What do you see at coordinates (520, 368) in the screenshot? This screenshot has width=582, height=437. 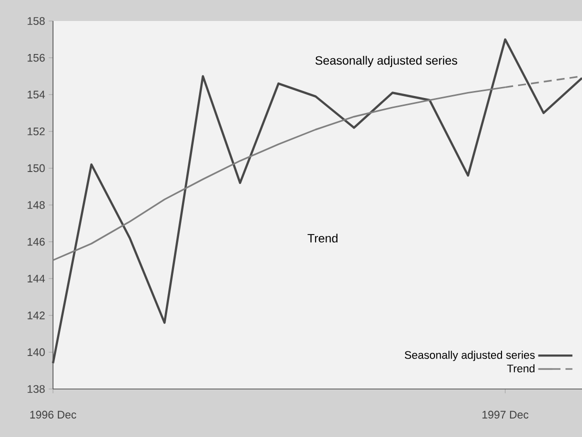 I see `legend-label: Trend` at bounding box center [520, 368].